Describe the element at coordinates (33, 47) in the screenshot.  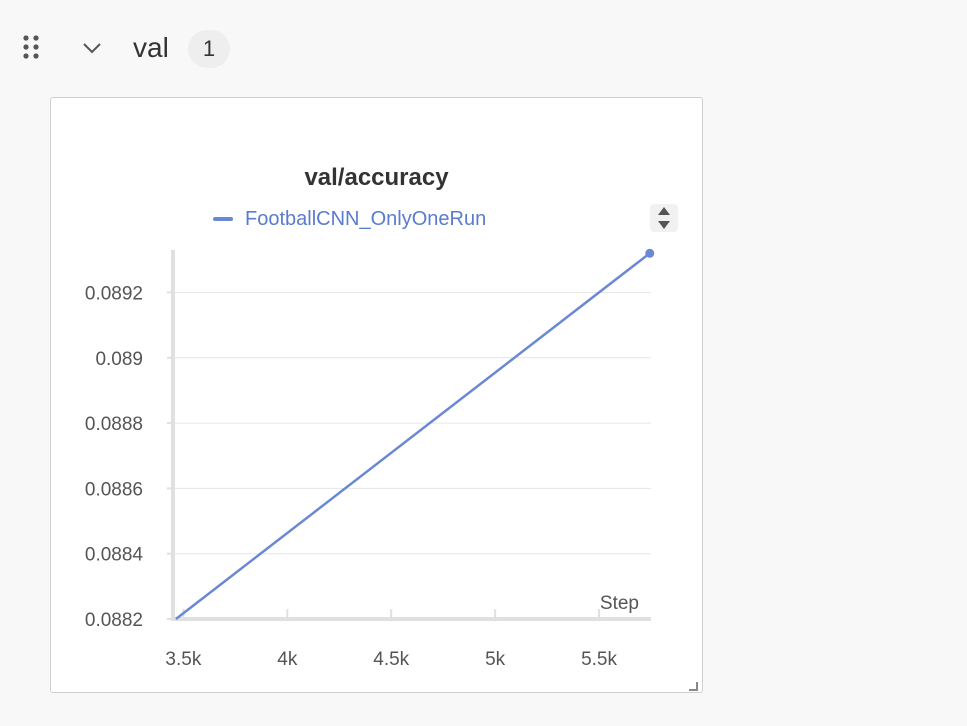
I see `drag-handle-icon` at that location.